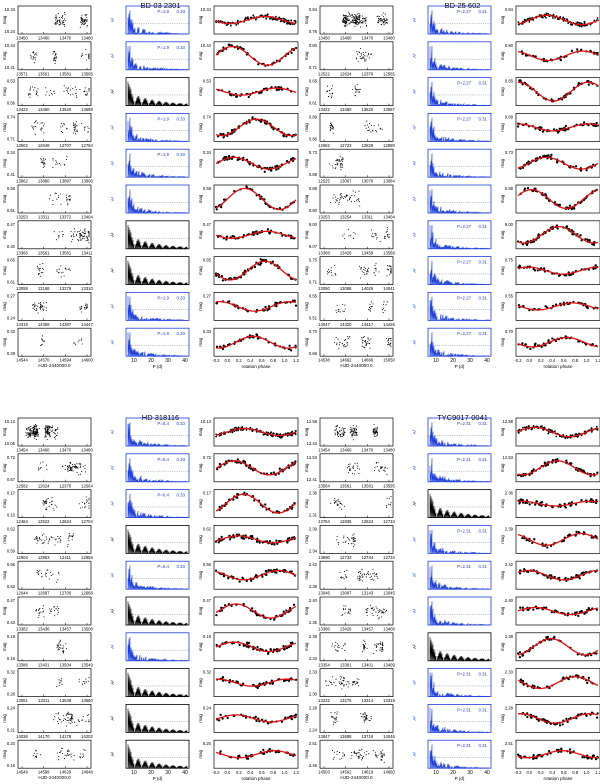 This screenshot has height=784, width=600. What do you see at coordinates (66, 217) in the screenshot?
I see `time-tick-label: 13372` at bounding box center [66, 217].